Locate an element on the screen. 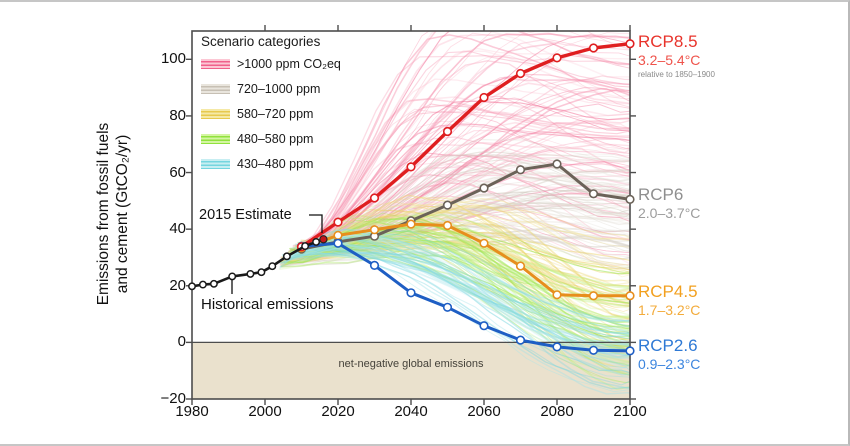  legend-swatch-cyan-icon is located at coordinates (215, 164).